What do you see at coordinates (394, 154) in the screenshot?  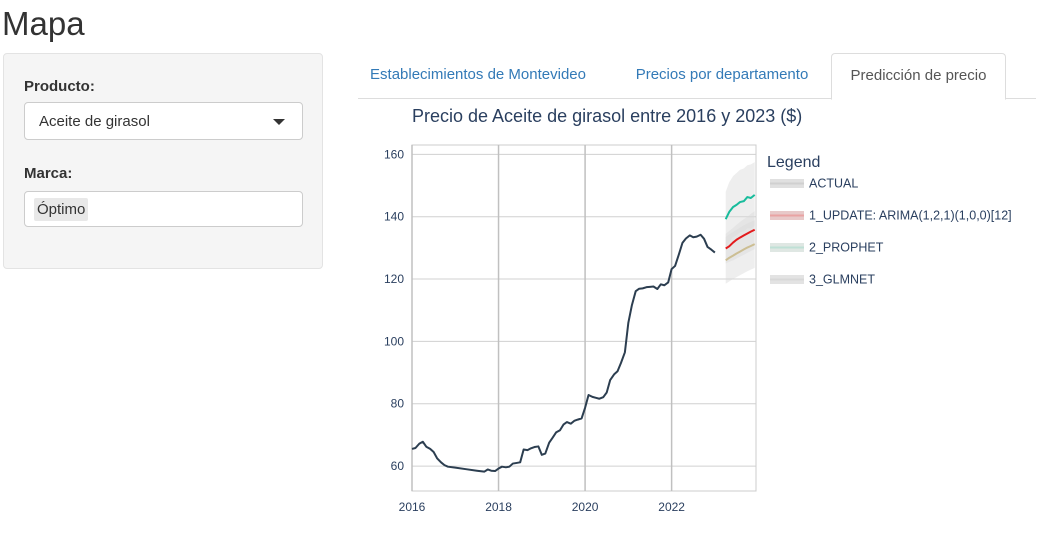 I see `y-tick-label: 160` at bounding box center [394, 154].